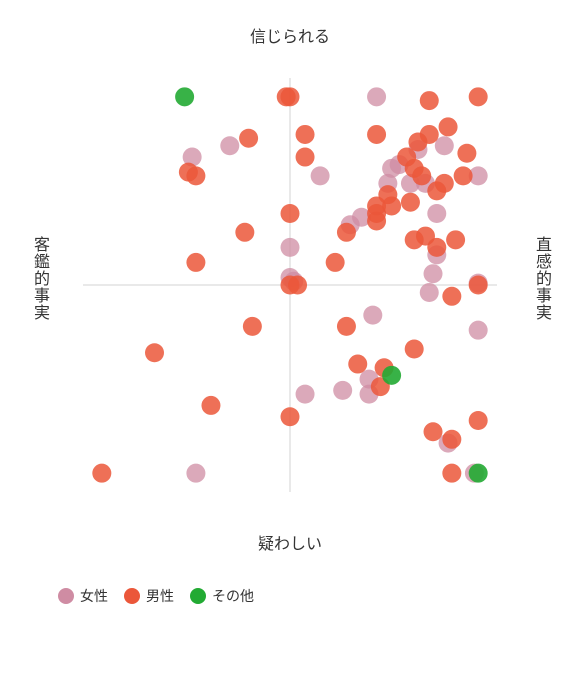 This screenshot has height=698, width=580. Describe the element at coordinates (233, 597) in the screenshot. I see `legend-label: その他` at that location.